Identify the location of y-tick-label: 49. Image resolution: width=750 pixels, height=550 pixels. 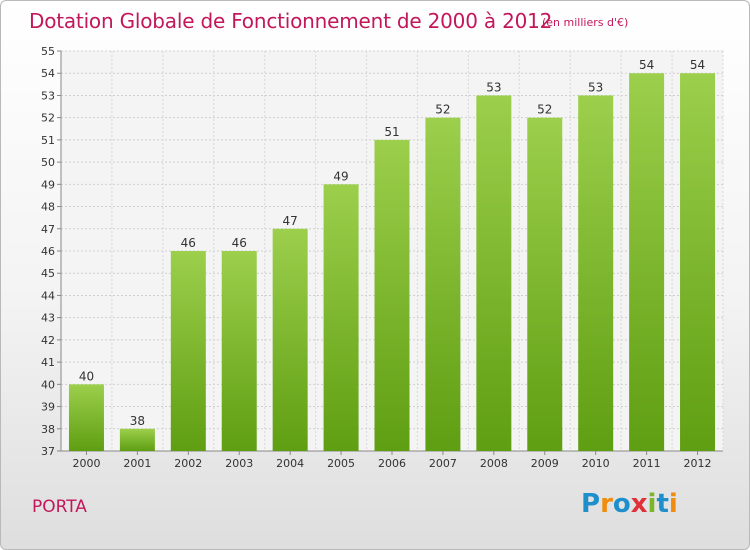
(48, 184).